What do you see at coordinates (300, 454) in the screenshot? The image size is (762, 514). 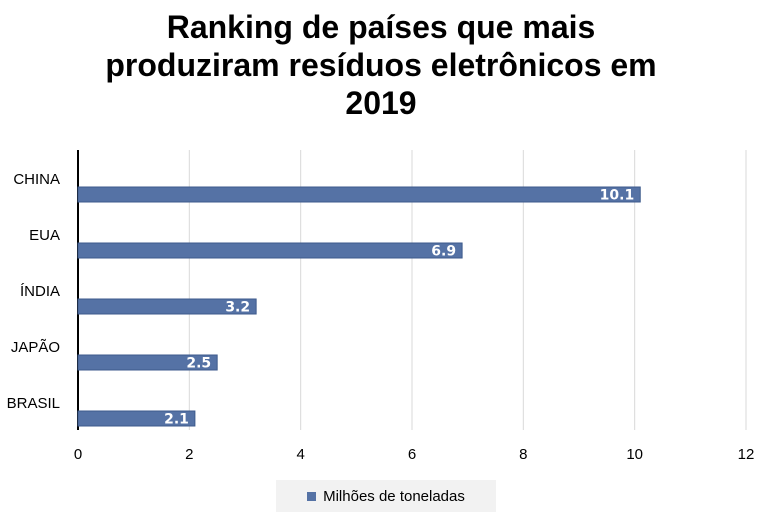 I see `x-tick-label-4: 4` at bounding box center [300, 454].